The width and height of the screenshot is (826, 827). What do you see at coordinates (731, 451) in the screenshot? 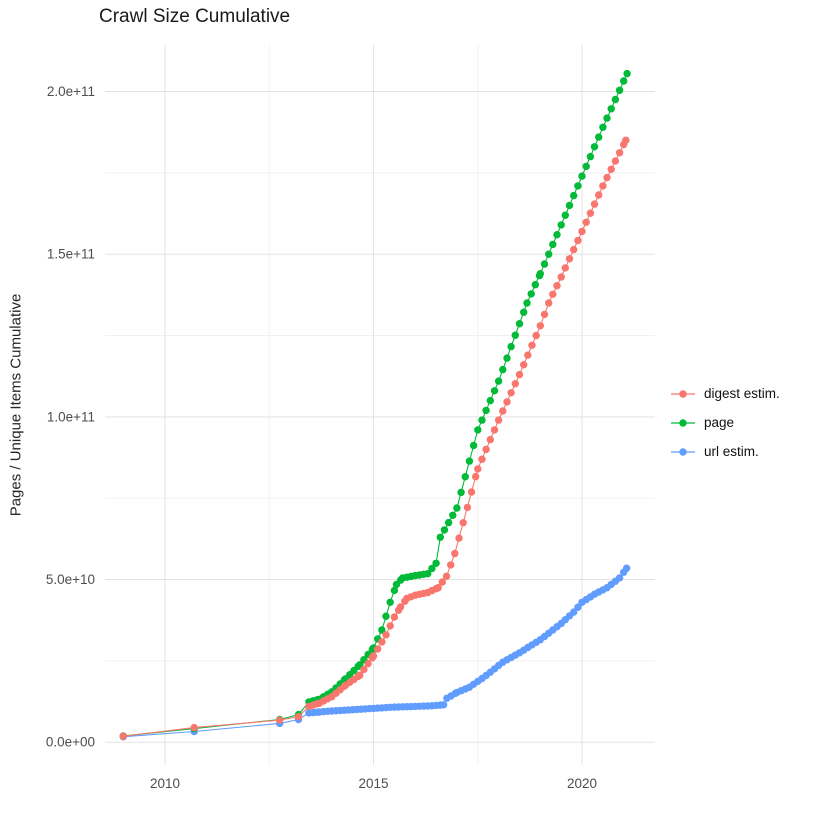
I see `legend-label: url estim.` at bounding box center [731, 451].